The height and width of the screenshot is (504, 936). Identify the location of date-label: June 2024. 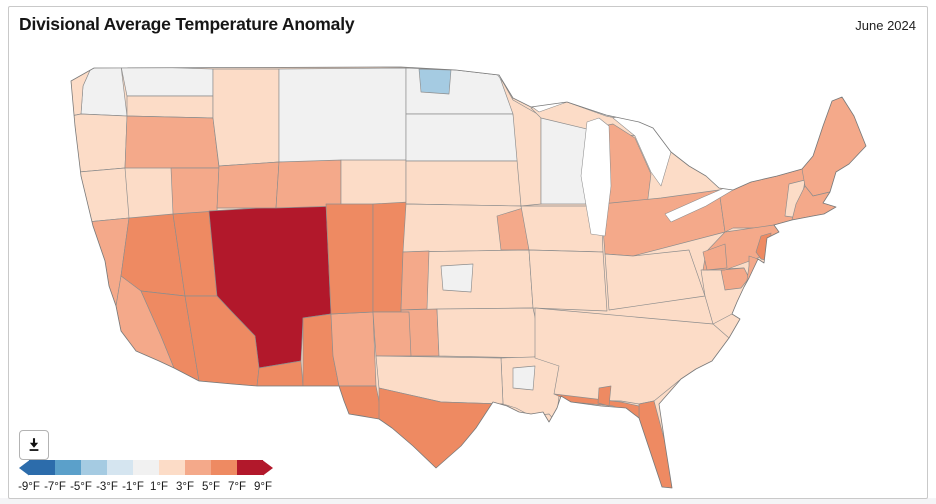
(885, 25).